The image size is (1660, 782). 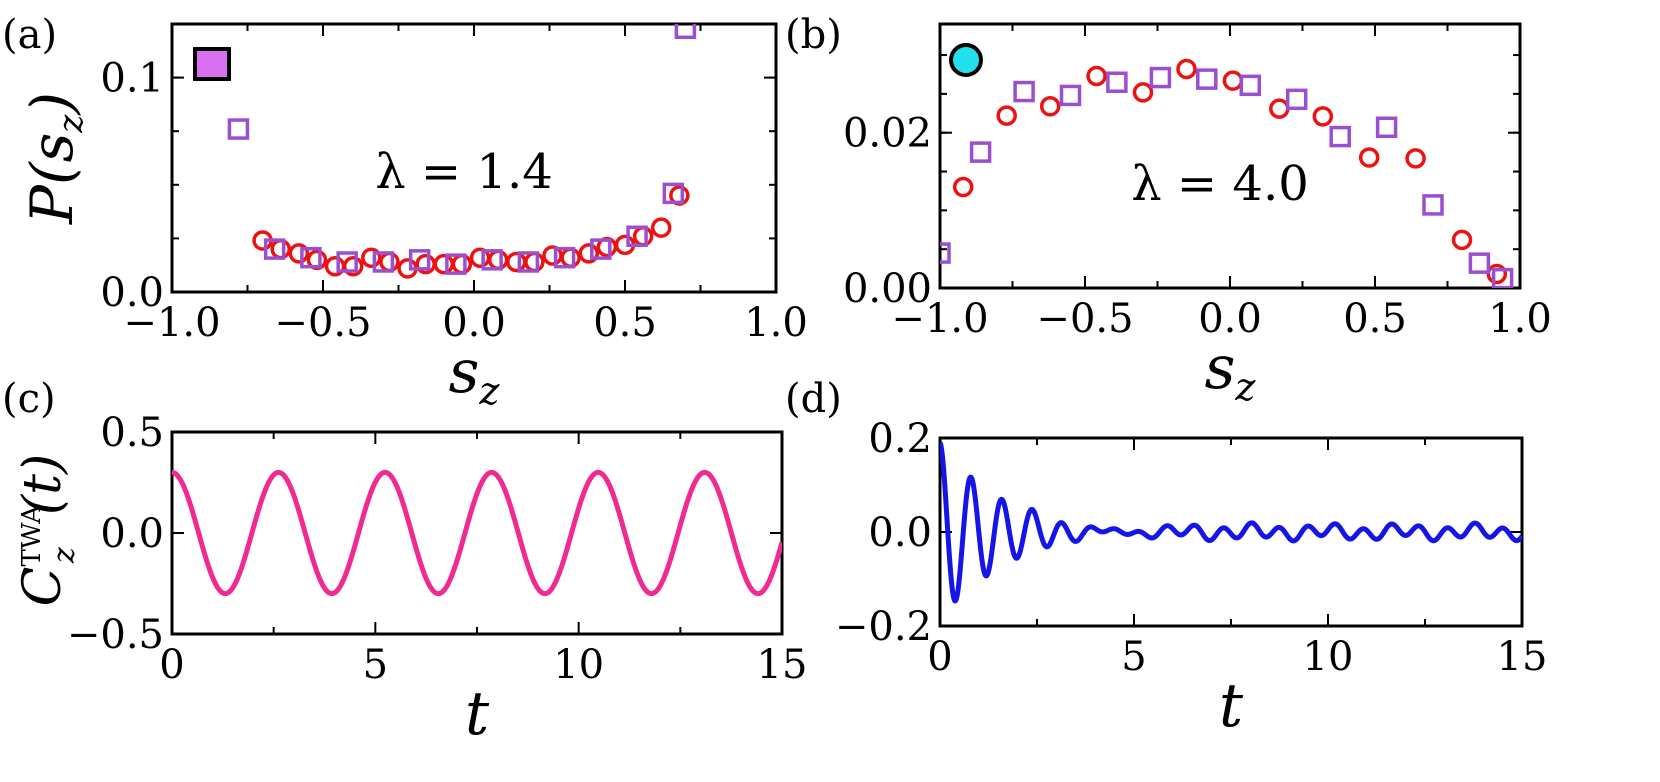 I want to click on panel-label: (c), so click(x=29, y=399).